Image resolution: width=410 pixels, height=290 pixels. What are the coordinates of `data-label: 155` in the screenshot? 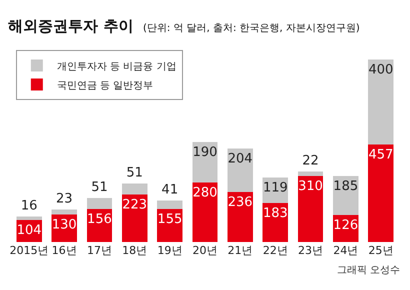 It's located at (169, 220).